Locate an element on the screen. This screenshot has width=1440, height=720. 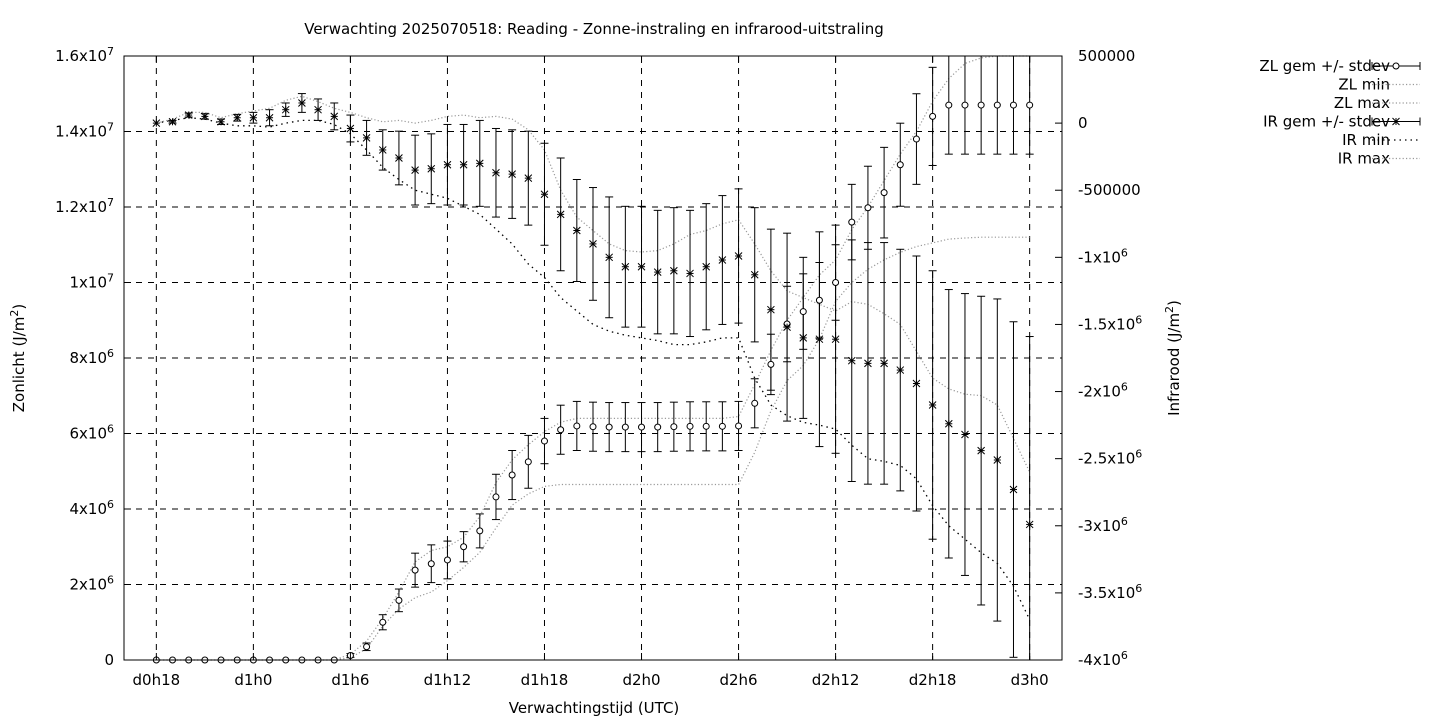
x-tick-label: d1h12 is located at coordinates (448, 680).